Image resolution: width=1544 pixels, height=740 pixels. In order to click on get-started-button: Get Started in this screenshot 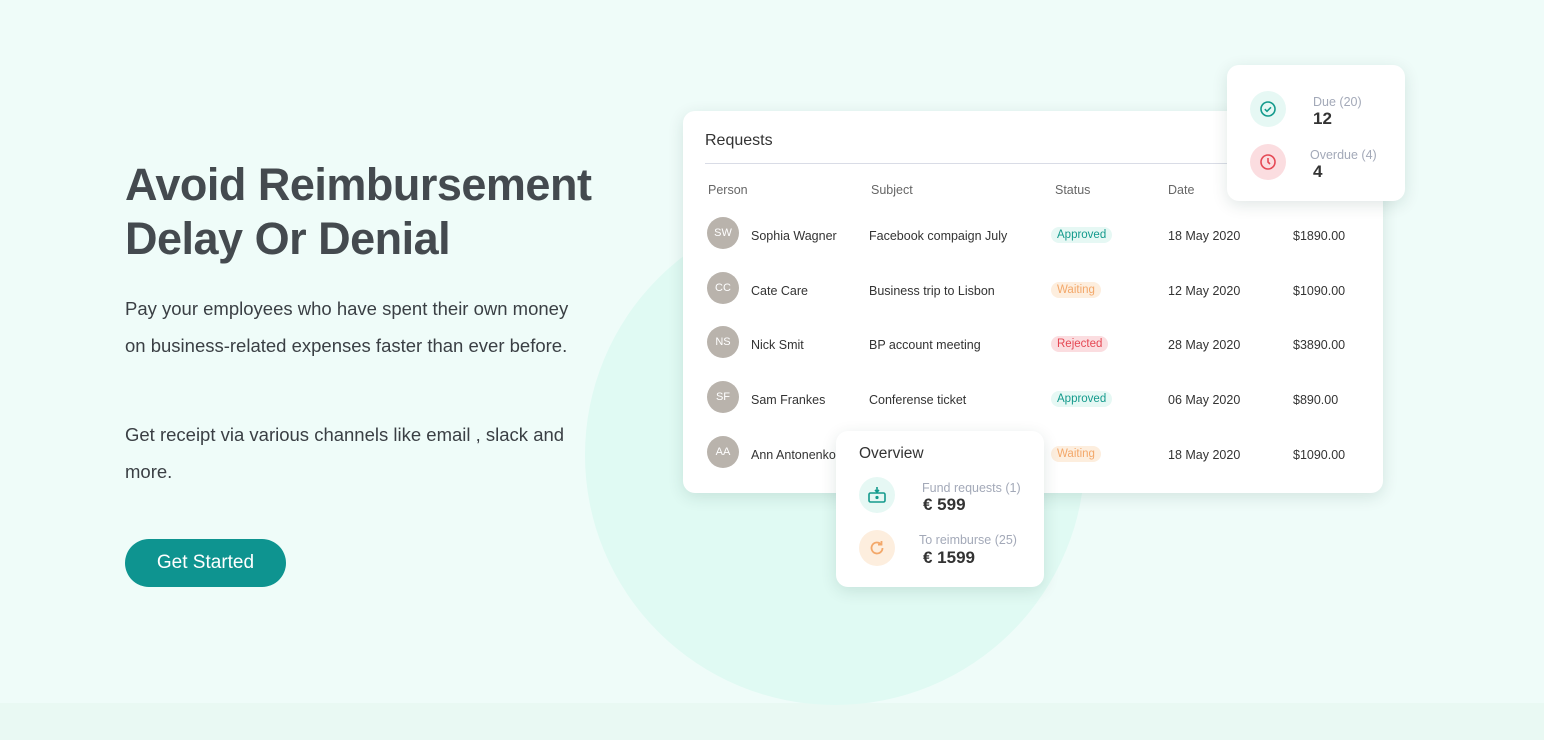, I will do `click(205, 563)`.